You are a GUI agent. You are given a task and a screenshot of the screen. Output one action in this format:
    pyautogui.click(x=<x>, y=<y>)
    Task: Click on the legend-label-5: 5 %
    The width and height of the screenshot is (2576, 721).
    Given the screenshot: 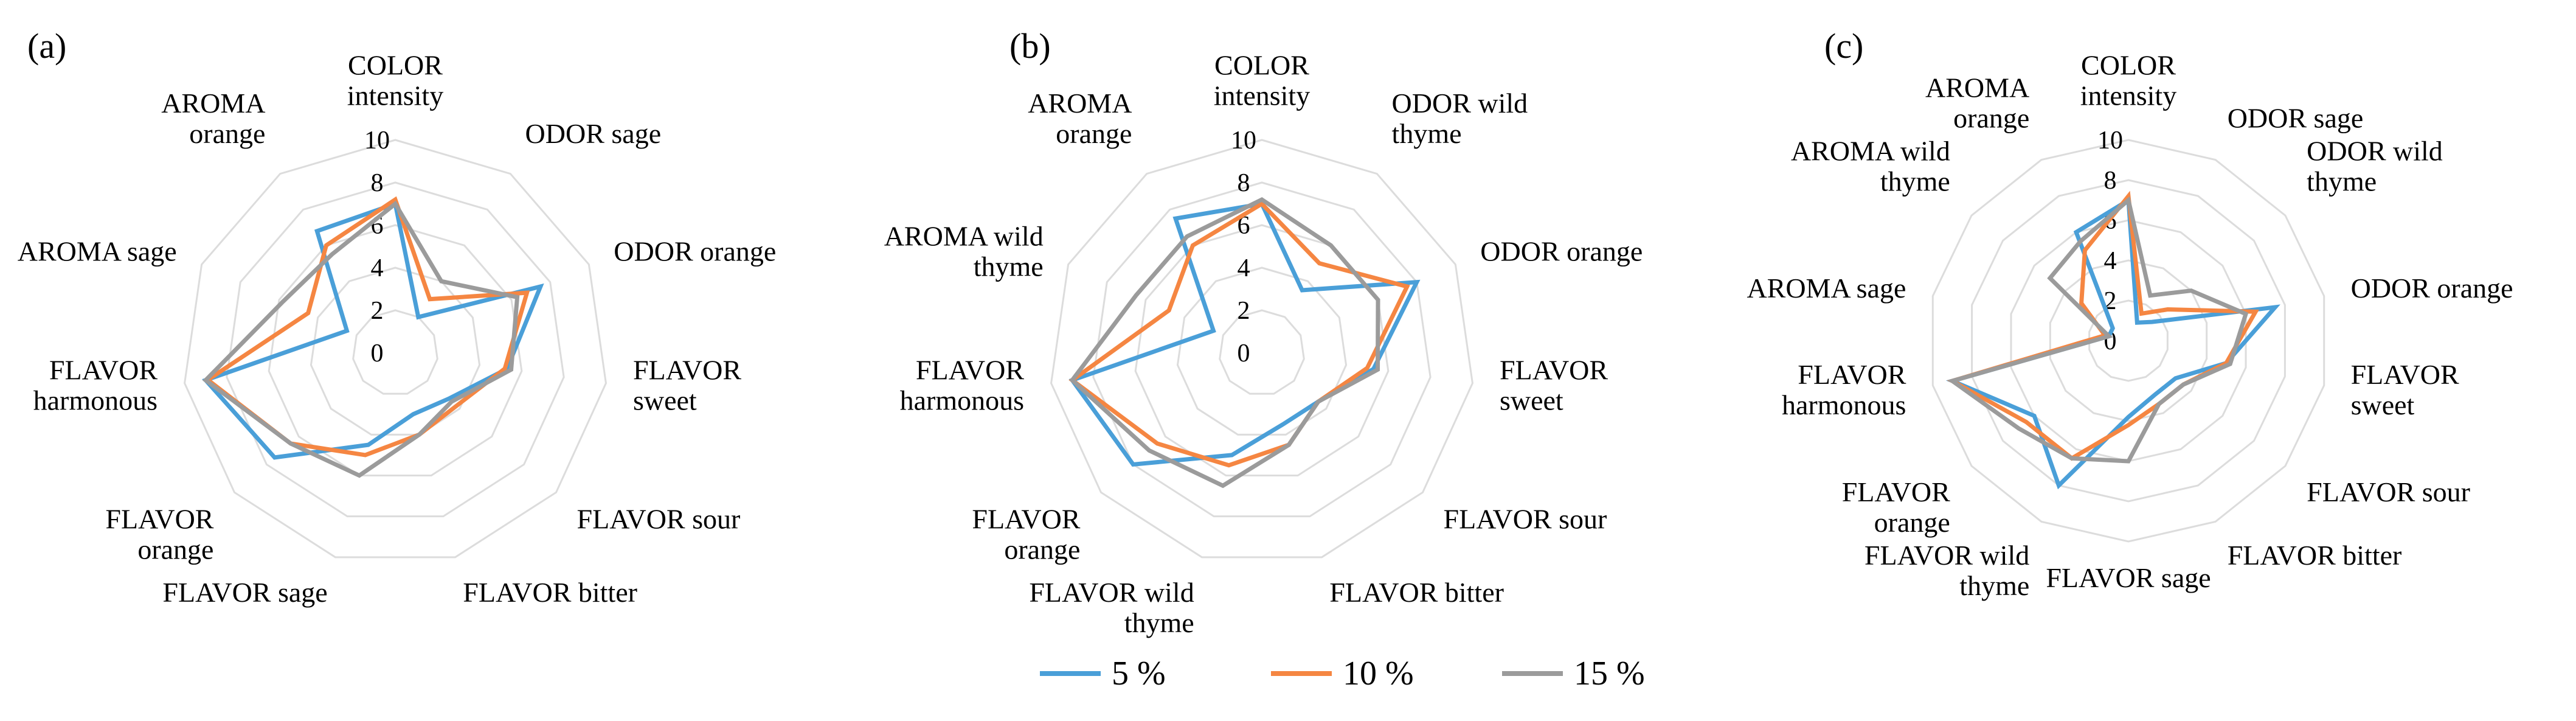 What is the action you would take?
    pyautogui.click(x=1139, y=673)
    